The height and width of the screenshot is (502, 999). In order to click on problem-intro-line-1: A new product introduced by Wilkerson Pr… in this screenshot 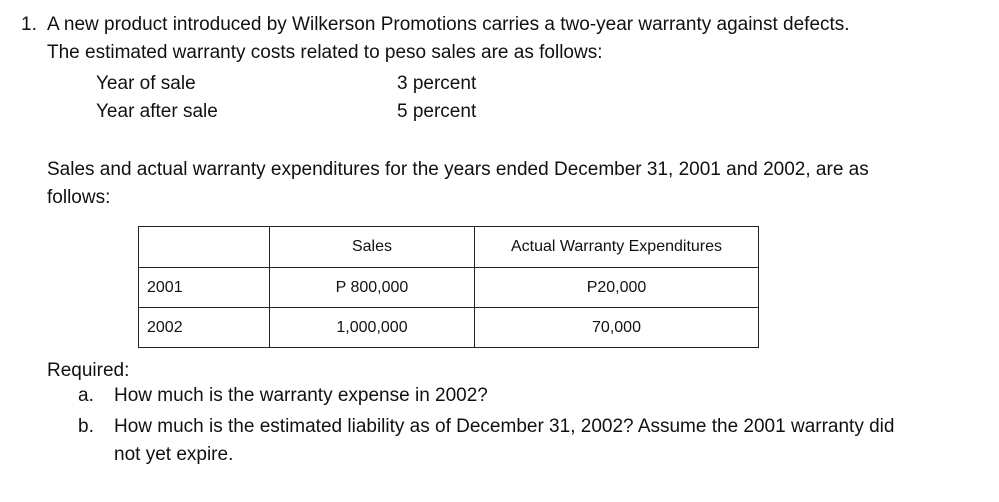, I will do `click(448, 24)`.